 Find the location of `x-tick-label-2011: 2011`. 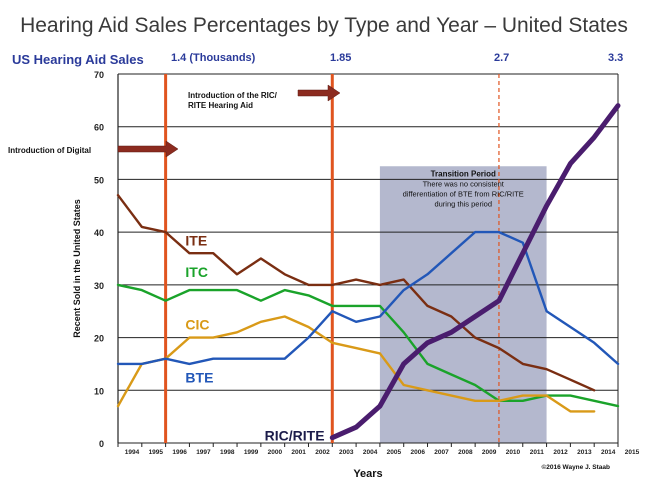

x-tick-label-2011: 2011 is located at coordinates (537, 452).